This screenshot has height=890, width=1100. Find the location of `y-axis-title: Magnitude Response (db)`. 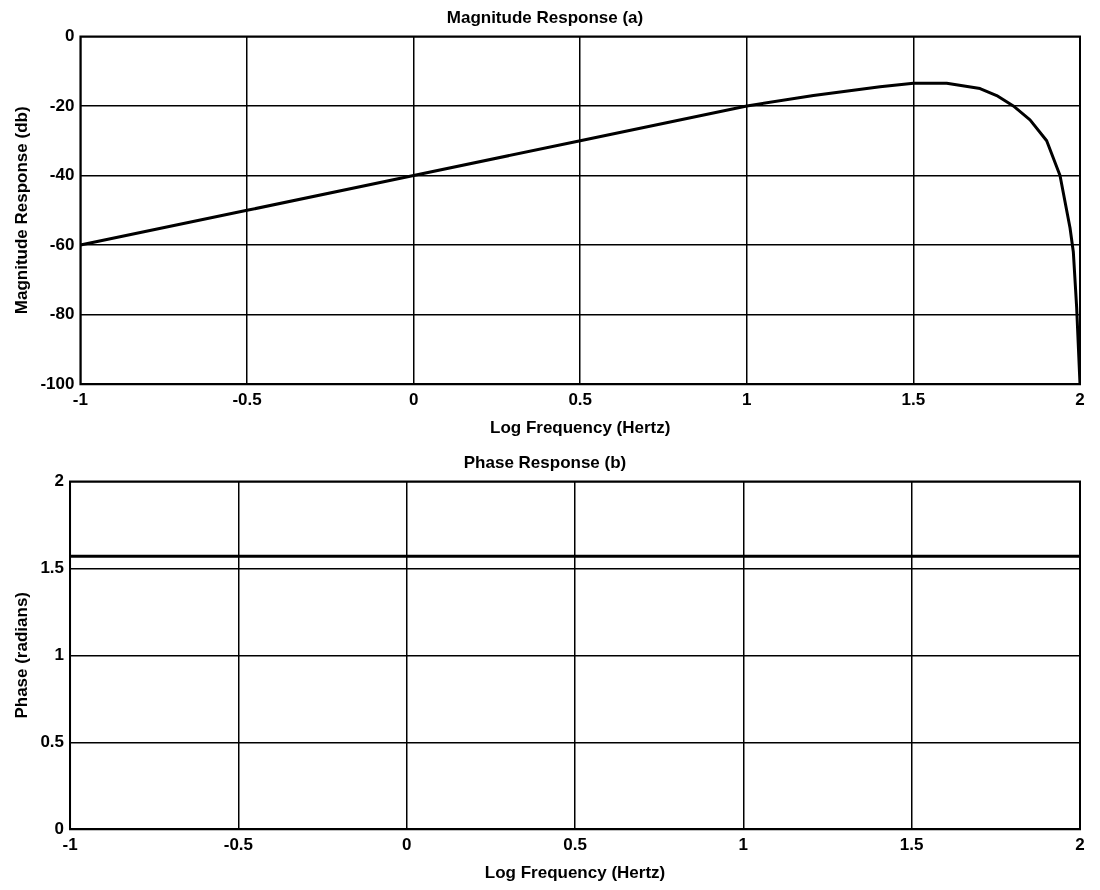

y-axis-title: Magnitude Response (db) is located at coordinates (21, 210).